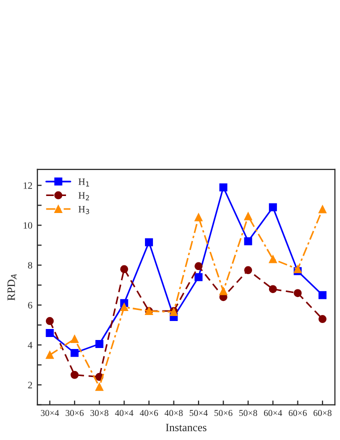 The image size is (340, 440). Describe the element at coordinates (124, 413) in the screenshot. I see `x-tick-label: 40×4` at that location.